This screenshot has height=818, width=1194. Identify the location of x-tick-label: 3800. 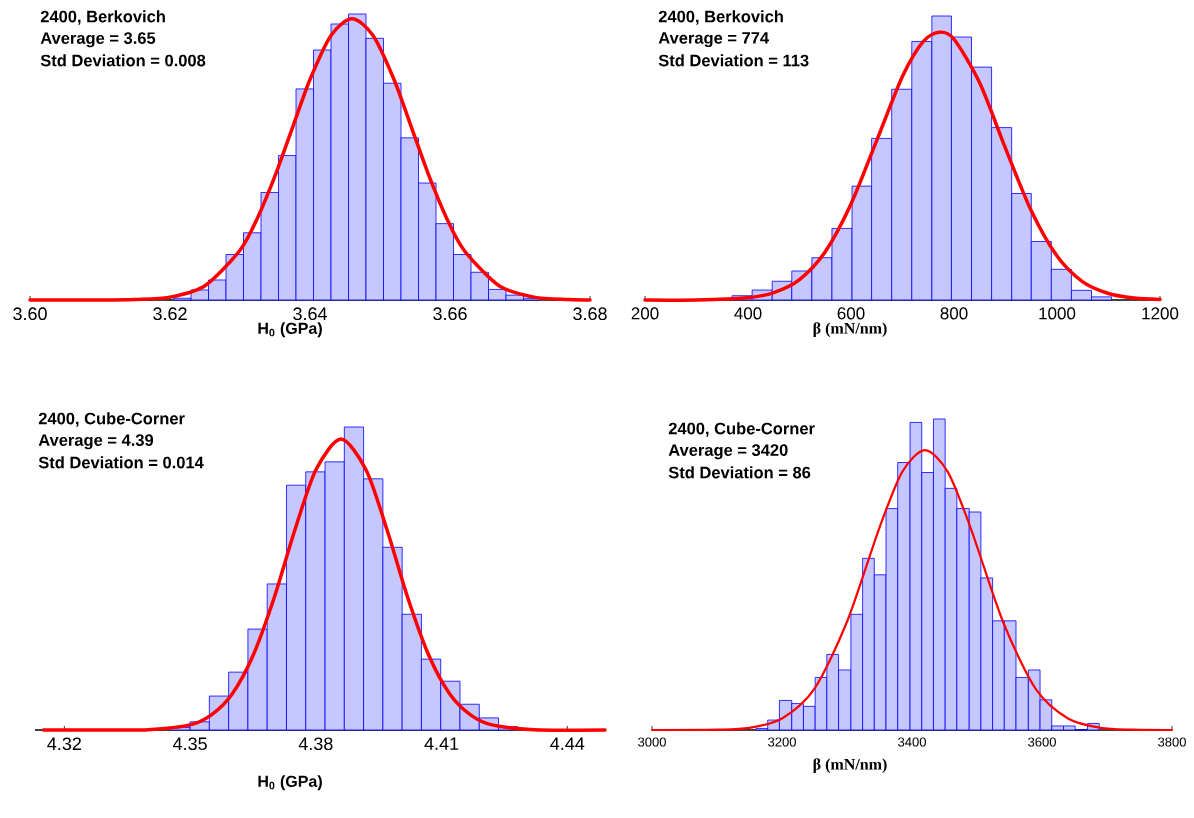
(1172, 742).